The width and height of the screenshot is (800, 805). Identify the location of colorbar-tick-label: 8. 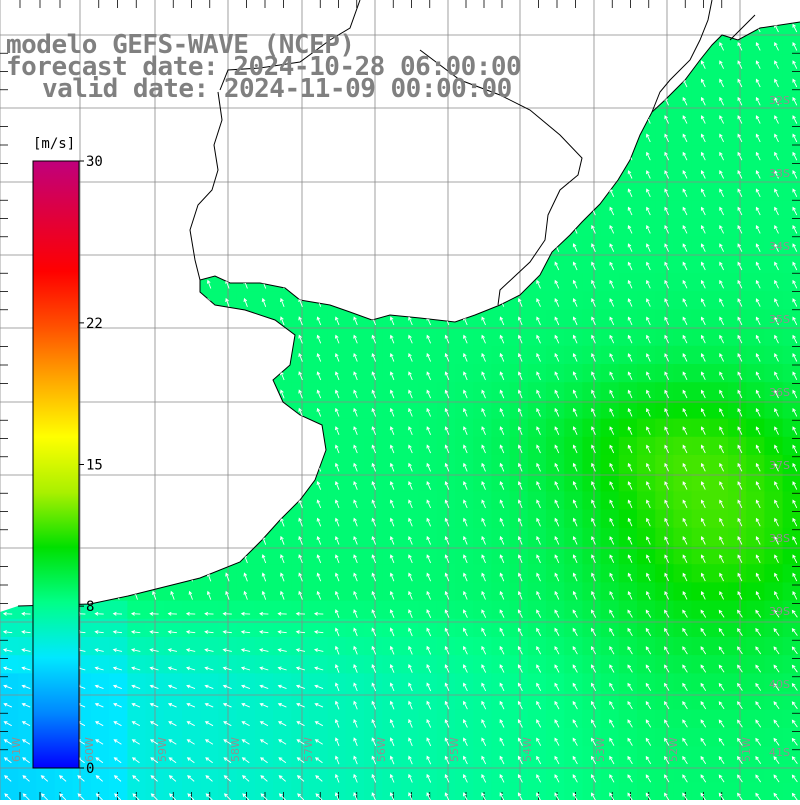
(90, 607).